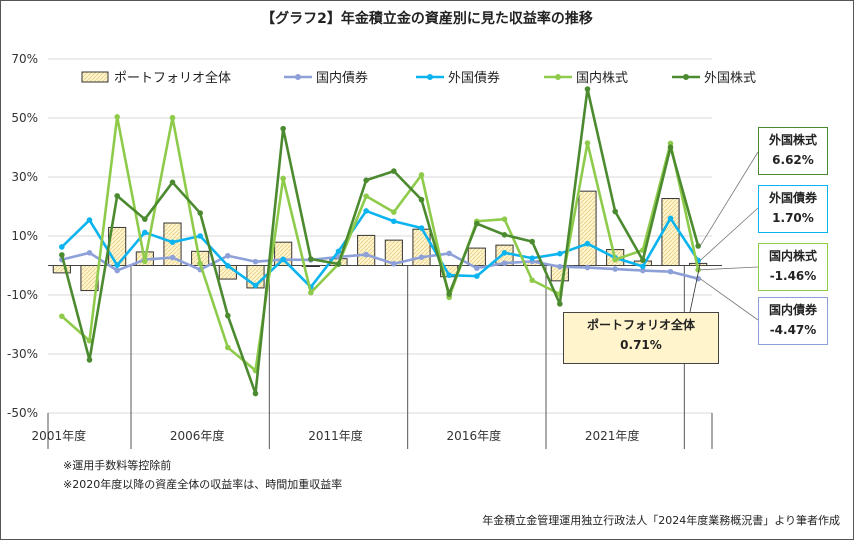 The image size is (854, 540). Describe the element at coordinates (95, 77) in the screenshot. I see `legend-marker` at that location.